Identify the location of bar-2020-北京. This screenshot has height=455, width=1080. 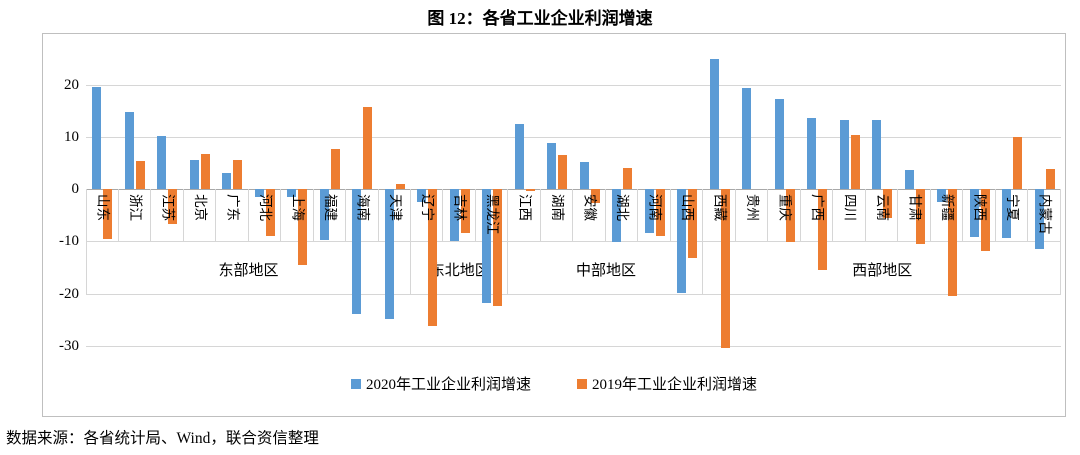
(194, 175).